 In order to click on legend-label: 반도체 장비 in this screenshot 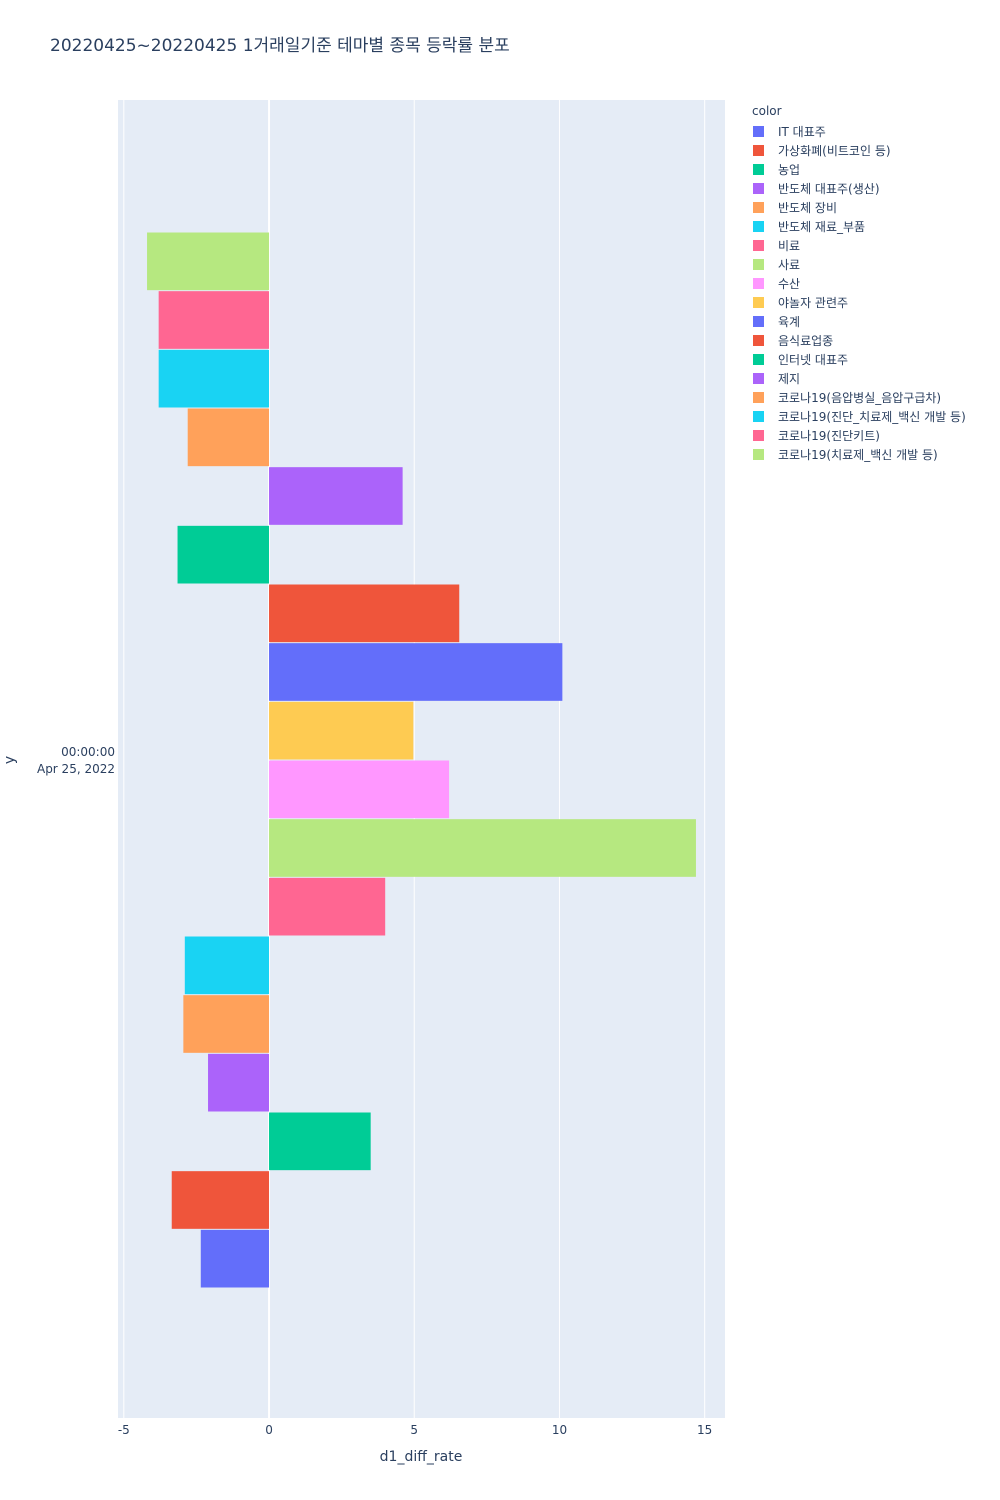, I will do `click(808, 208)`.